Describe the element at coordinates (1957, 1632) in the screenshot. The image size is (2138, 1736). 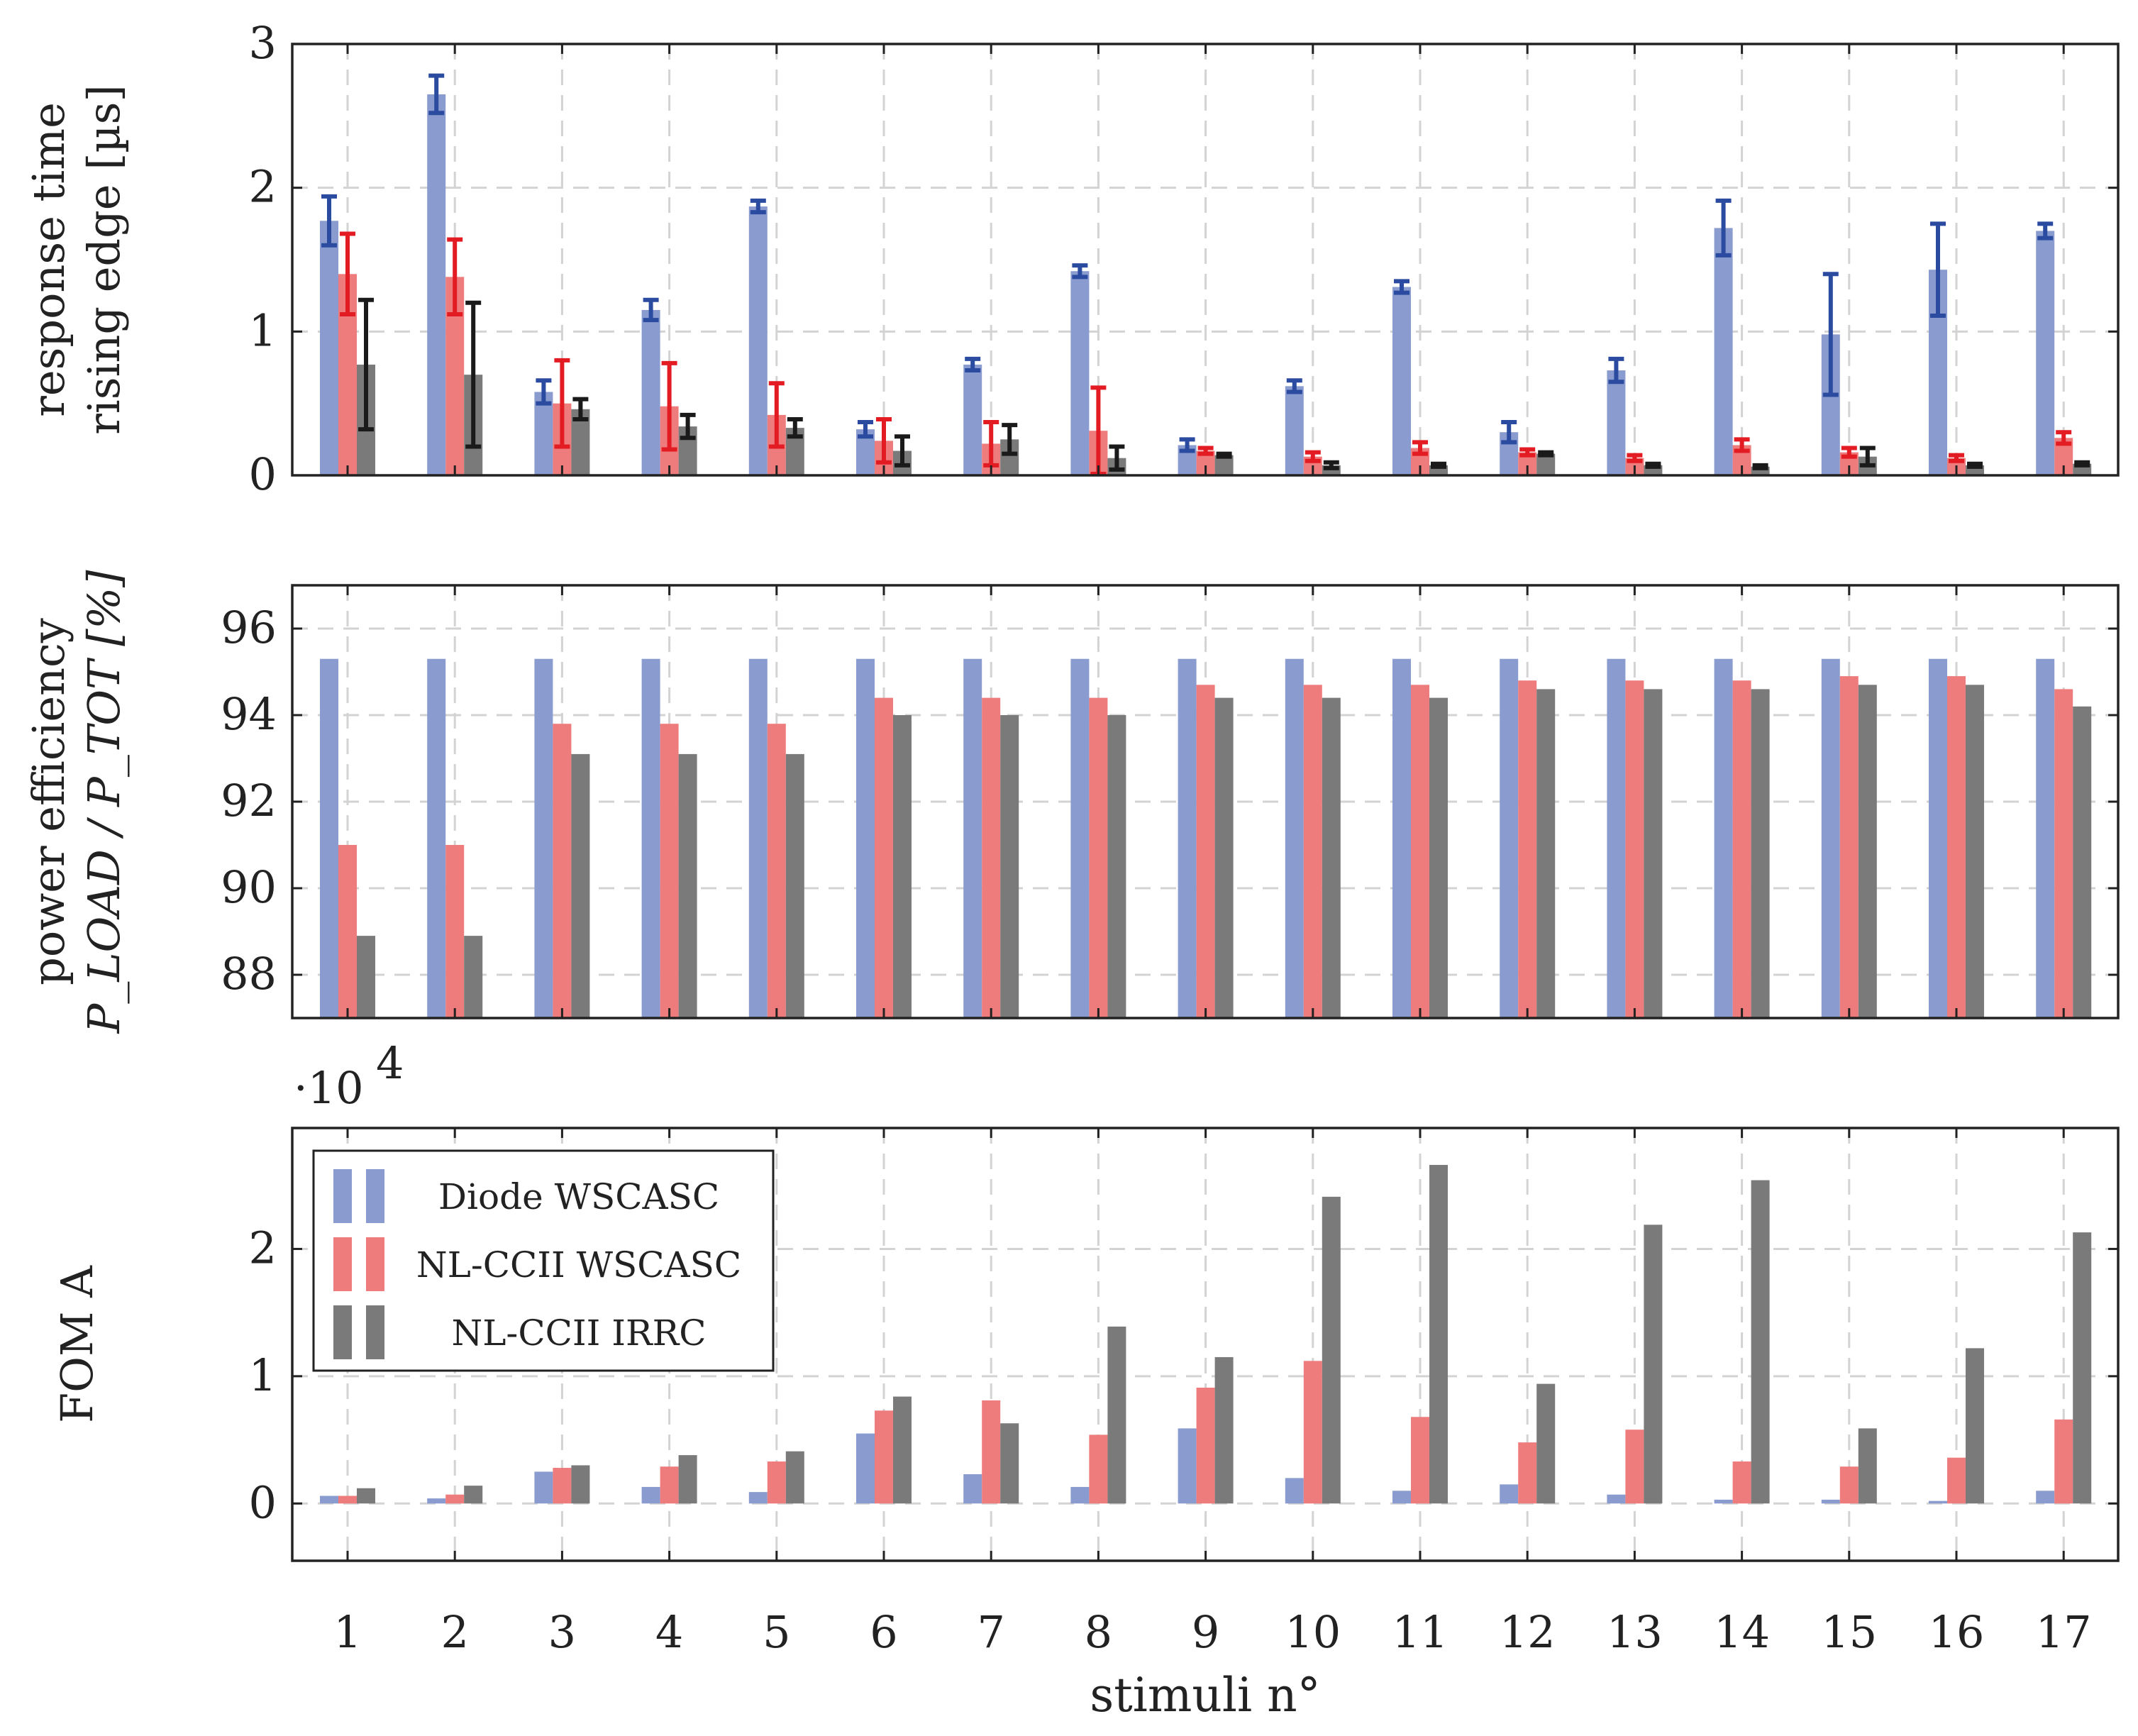
I see `x-tick-label: 16` at that location.